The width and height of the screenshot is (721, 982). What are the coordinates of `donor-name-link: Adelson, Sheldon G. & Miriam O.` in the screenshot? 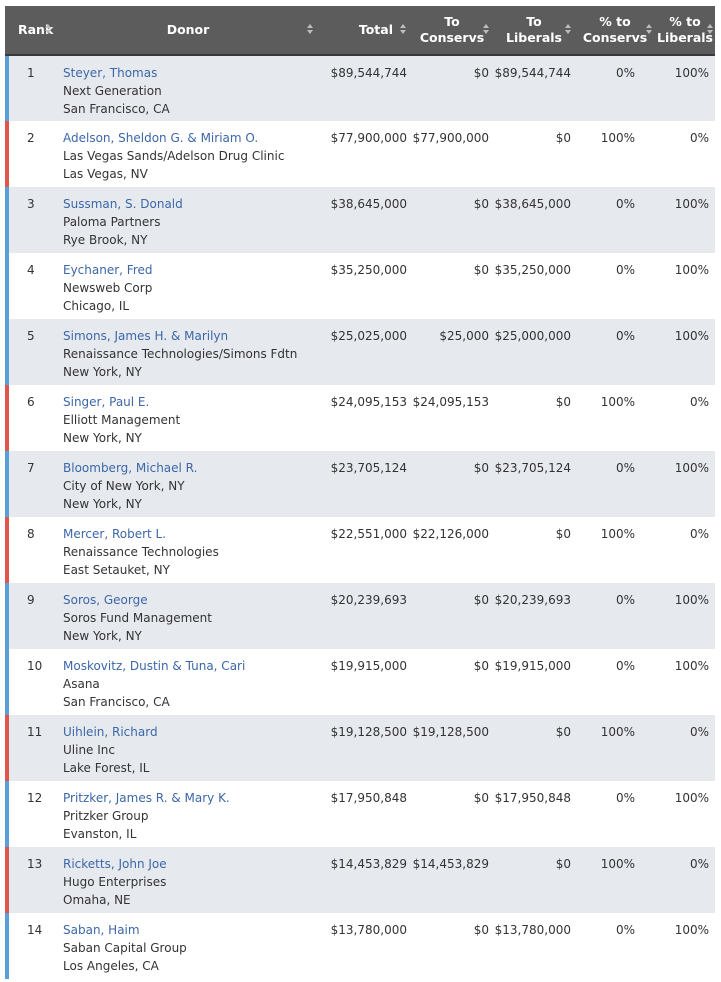 It's located at (161, 138).